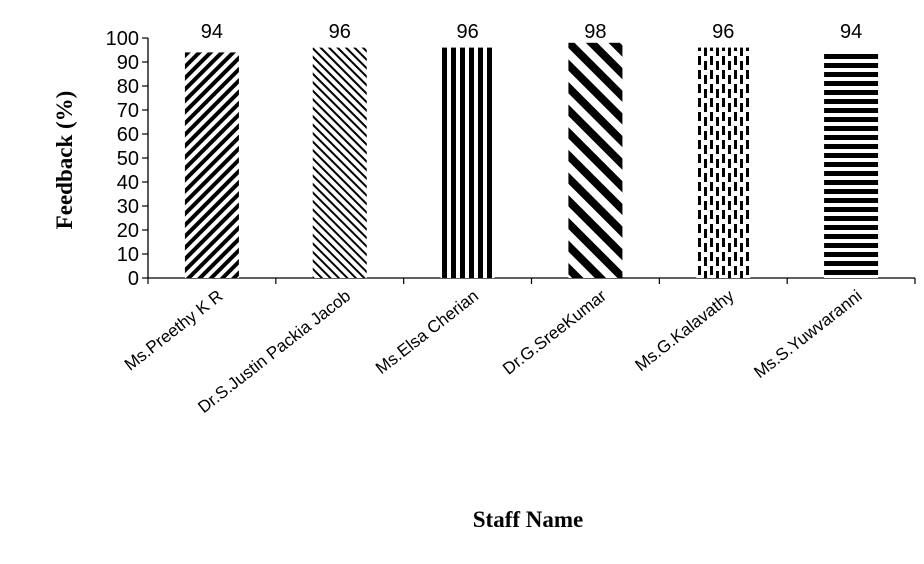 This screenshot has width=924, height=564. Describe the element at coordinates (128, 111) in the screenshot. I see `y-tick-label: 70` at that location.